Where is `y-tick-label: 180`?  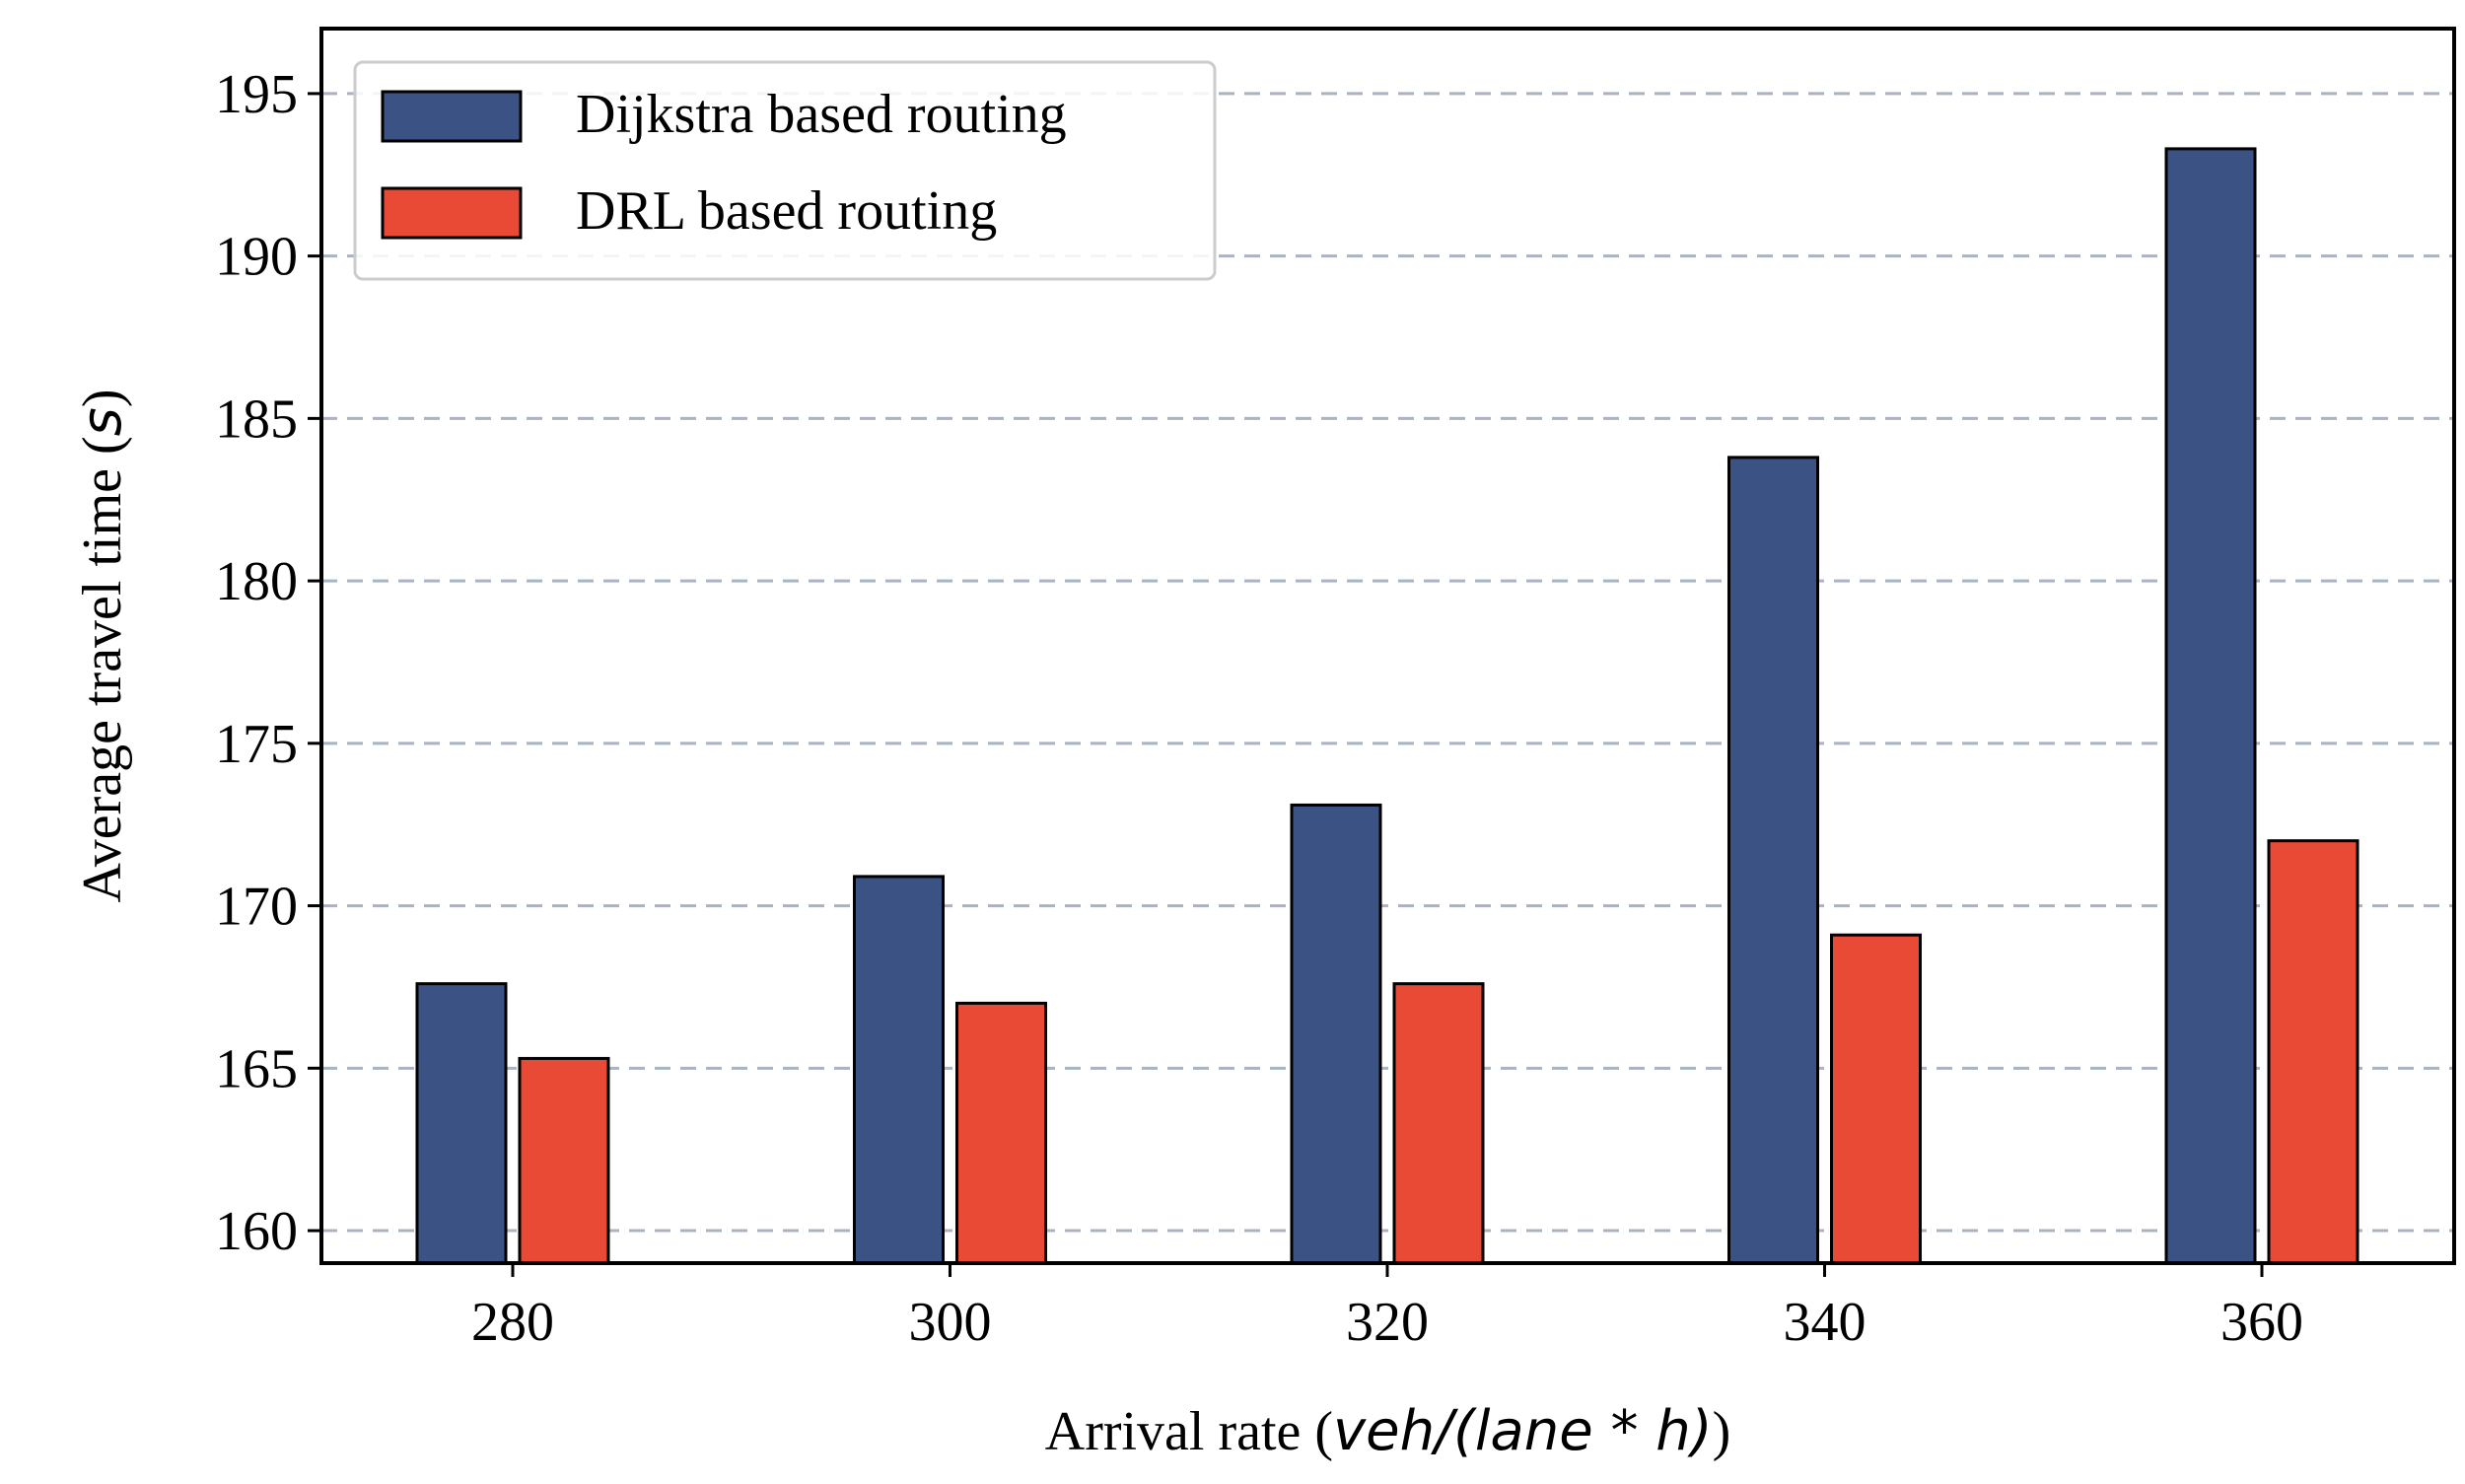 y-tick-label: 180 is located at coordinates (256, 581).